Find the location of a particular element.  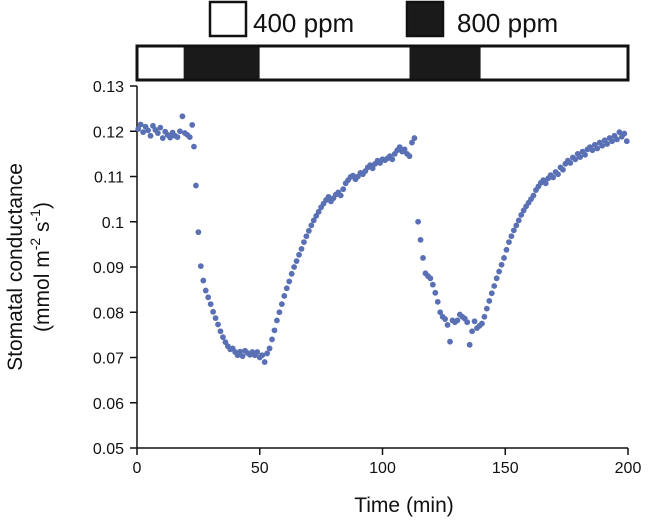

x-axis-title: Time (min) is located at coordinates (404, 505).